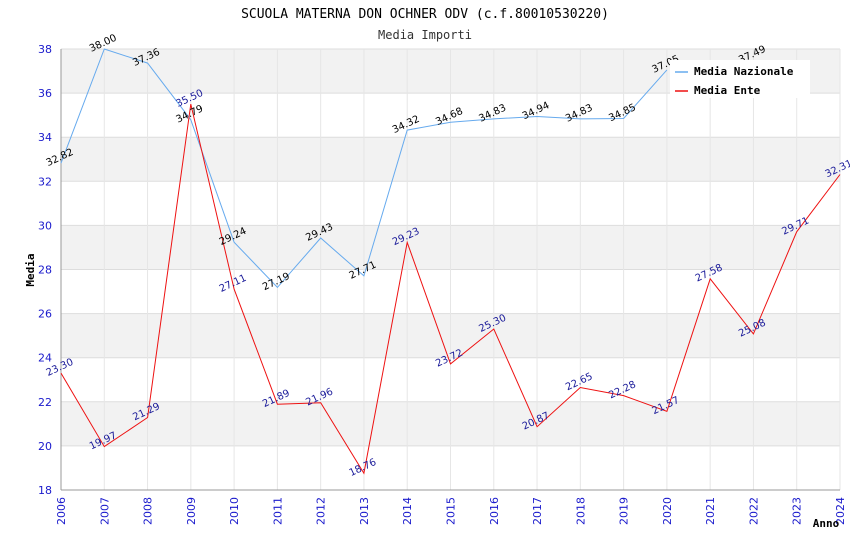  I want to click on y-tick-label: 22, so click(45, 402).